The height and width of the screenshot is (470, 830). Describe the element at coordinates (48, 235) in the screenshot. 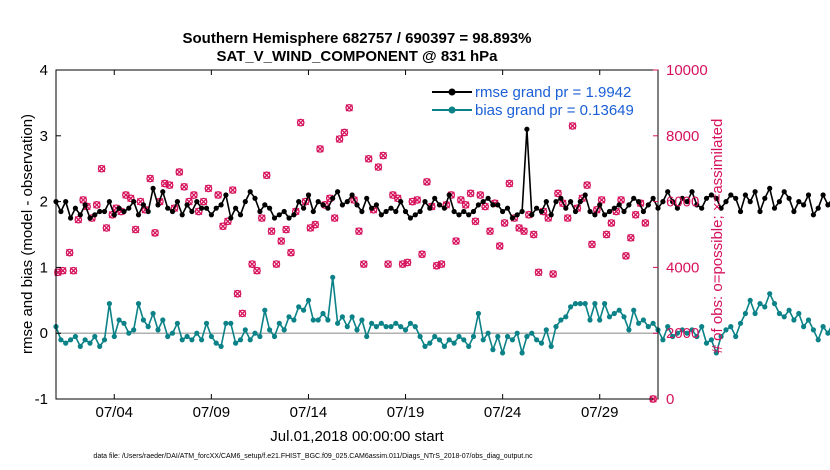

I see `y-axis-left: -1 0 1 2 3 4` at that location.